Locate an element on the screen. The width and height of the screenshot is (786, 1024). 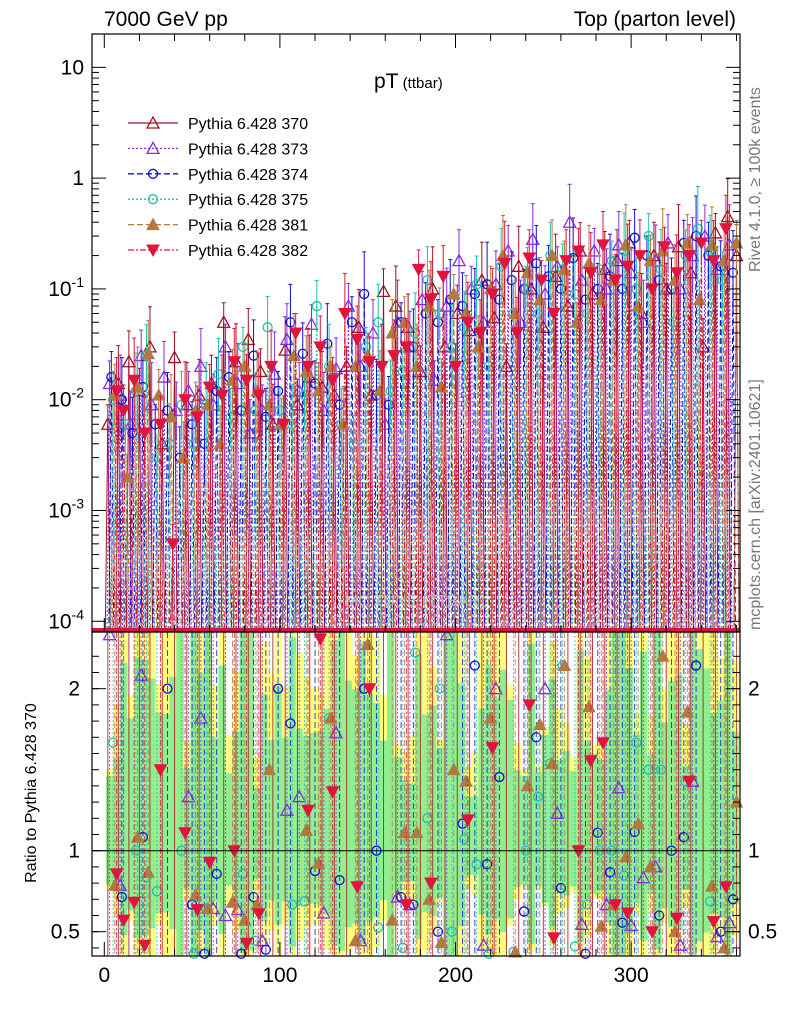
ratio-tick-label-left: 1 is located at coordinates (74, 851).